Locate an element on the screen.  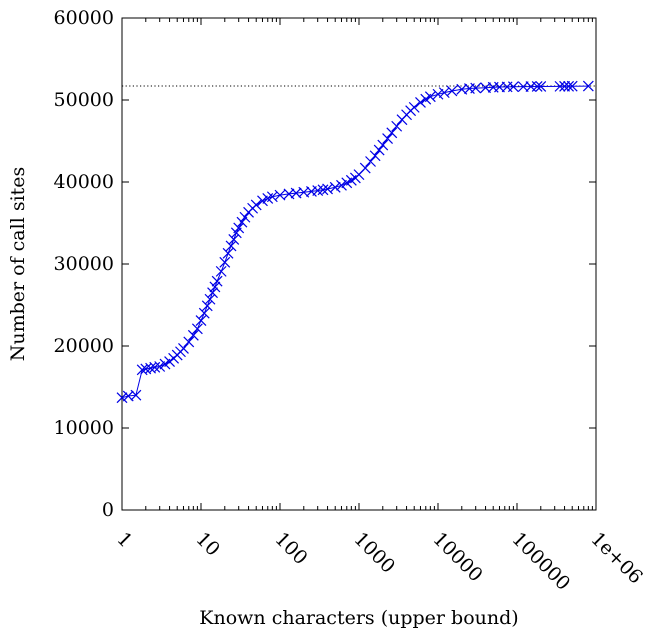
y-tick-label: 10000 is located at coordinates (84, 428).